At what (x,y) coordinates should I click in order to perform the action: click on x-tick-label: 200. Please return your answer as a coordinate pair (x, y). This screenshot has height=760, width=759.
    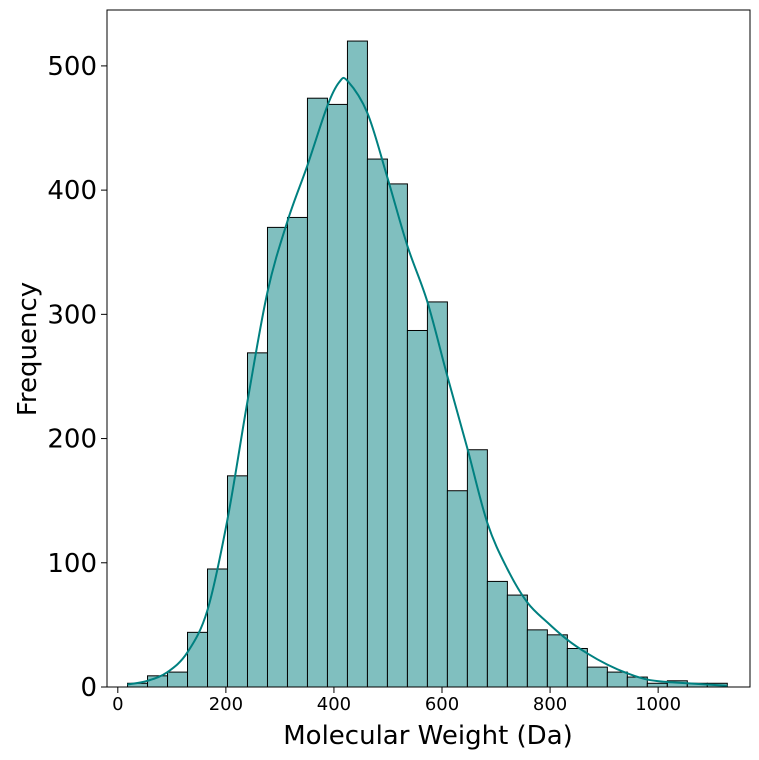
    Looking at the image, I should click on (226, 704).